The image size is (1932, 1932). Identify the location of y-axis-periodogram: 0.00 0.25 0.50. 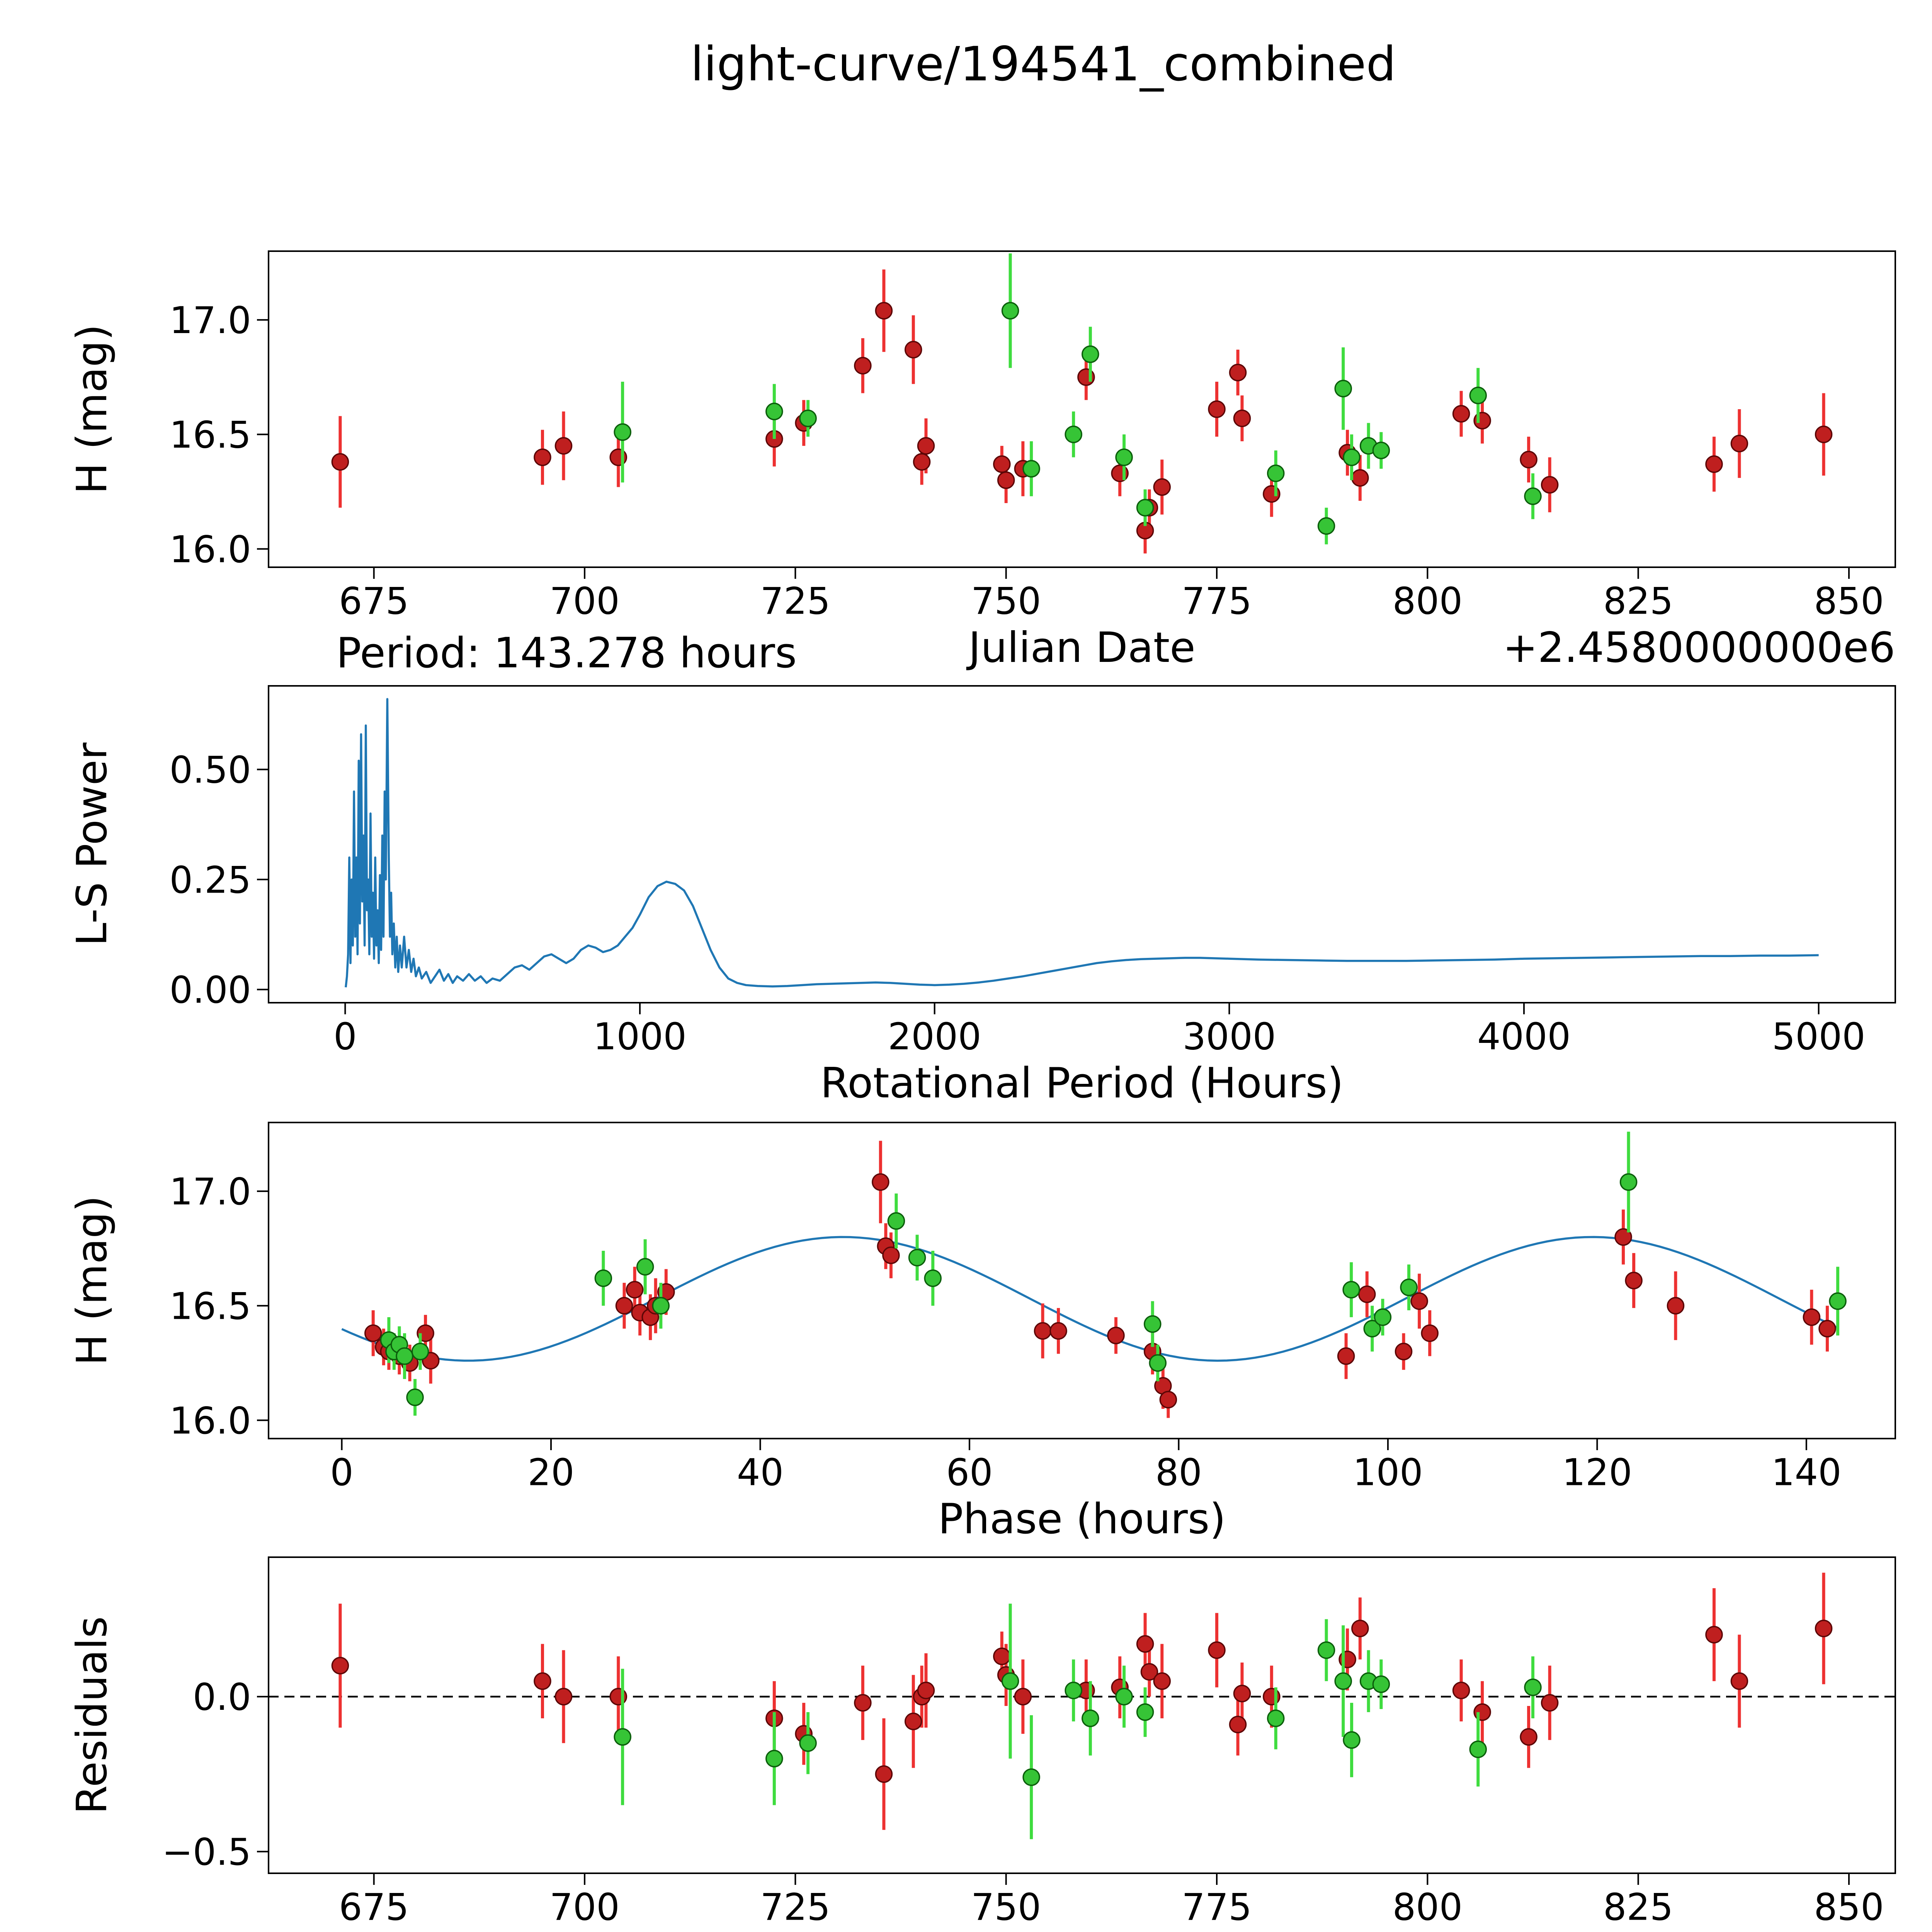
(219, 880).